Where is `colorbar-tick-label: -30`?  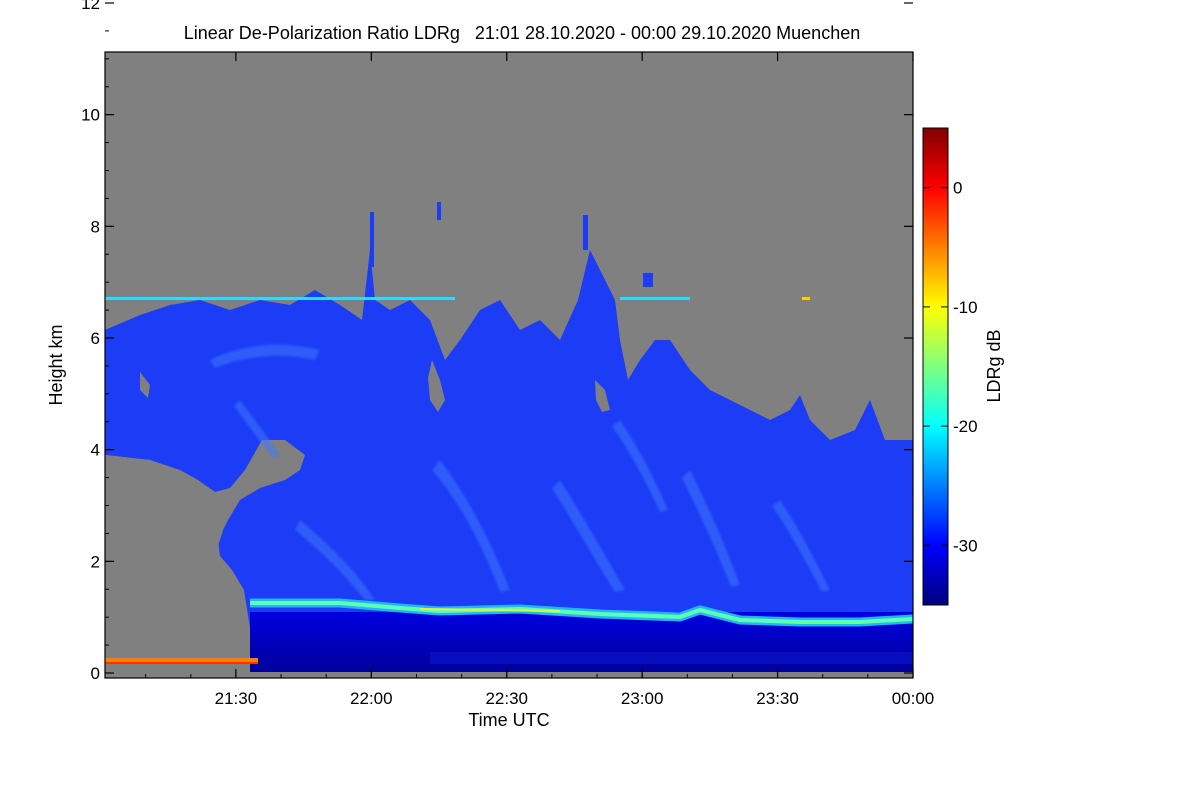
colorbar-tick-label: -30 is located at coordinates (965, 545).